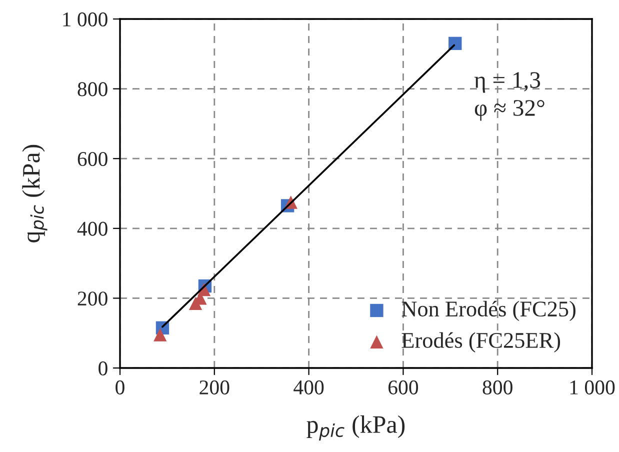 The height and width of the screenshot is (452, 619). I want to click on x-tick-label: 200, so click(215, 387).